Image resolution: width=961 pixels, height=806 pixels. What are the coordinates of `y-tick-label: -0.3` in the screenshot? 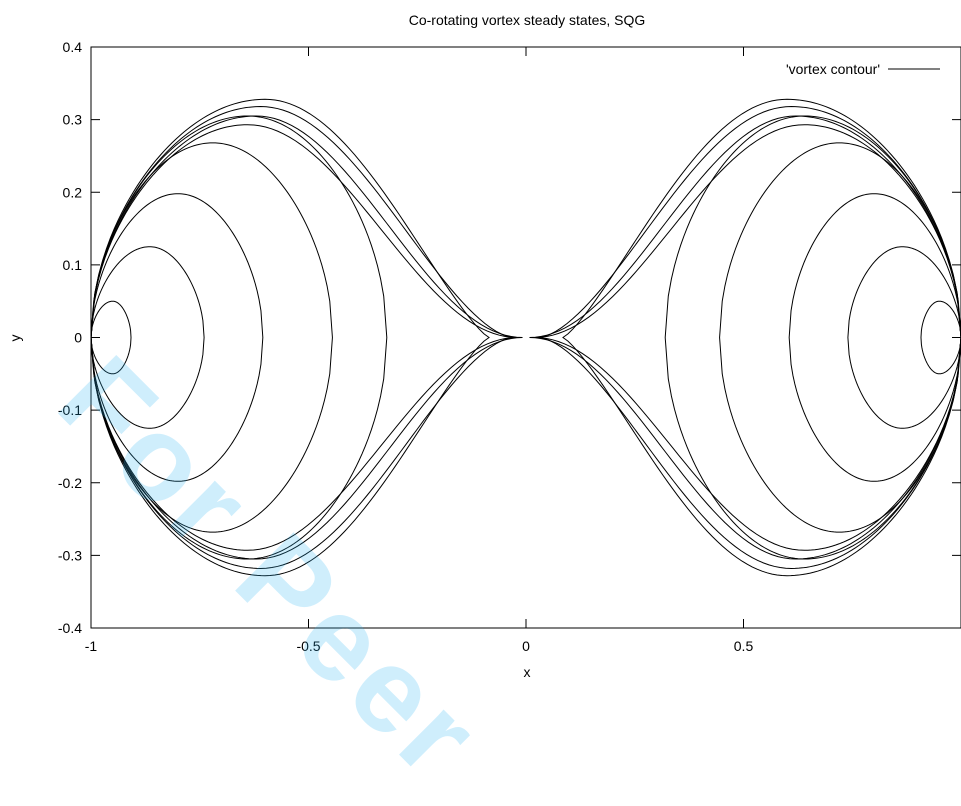 It's located at (70, 555).